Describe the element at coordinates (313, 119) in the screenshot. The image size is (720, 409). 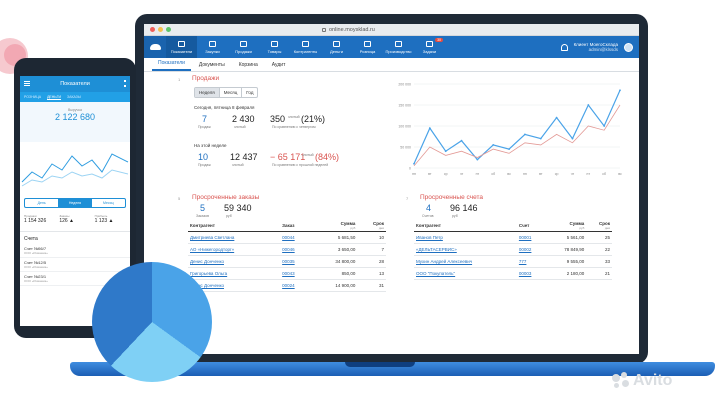
I see `today-diff-pct: (21%)` at that location.